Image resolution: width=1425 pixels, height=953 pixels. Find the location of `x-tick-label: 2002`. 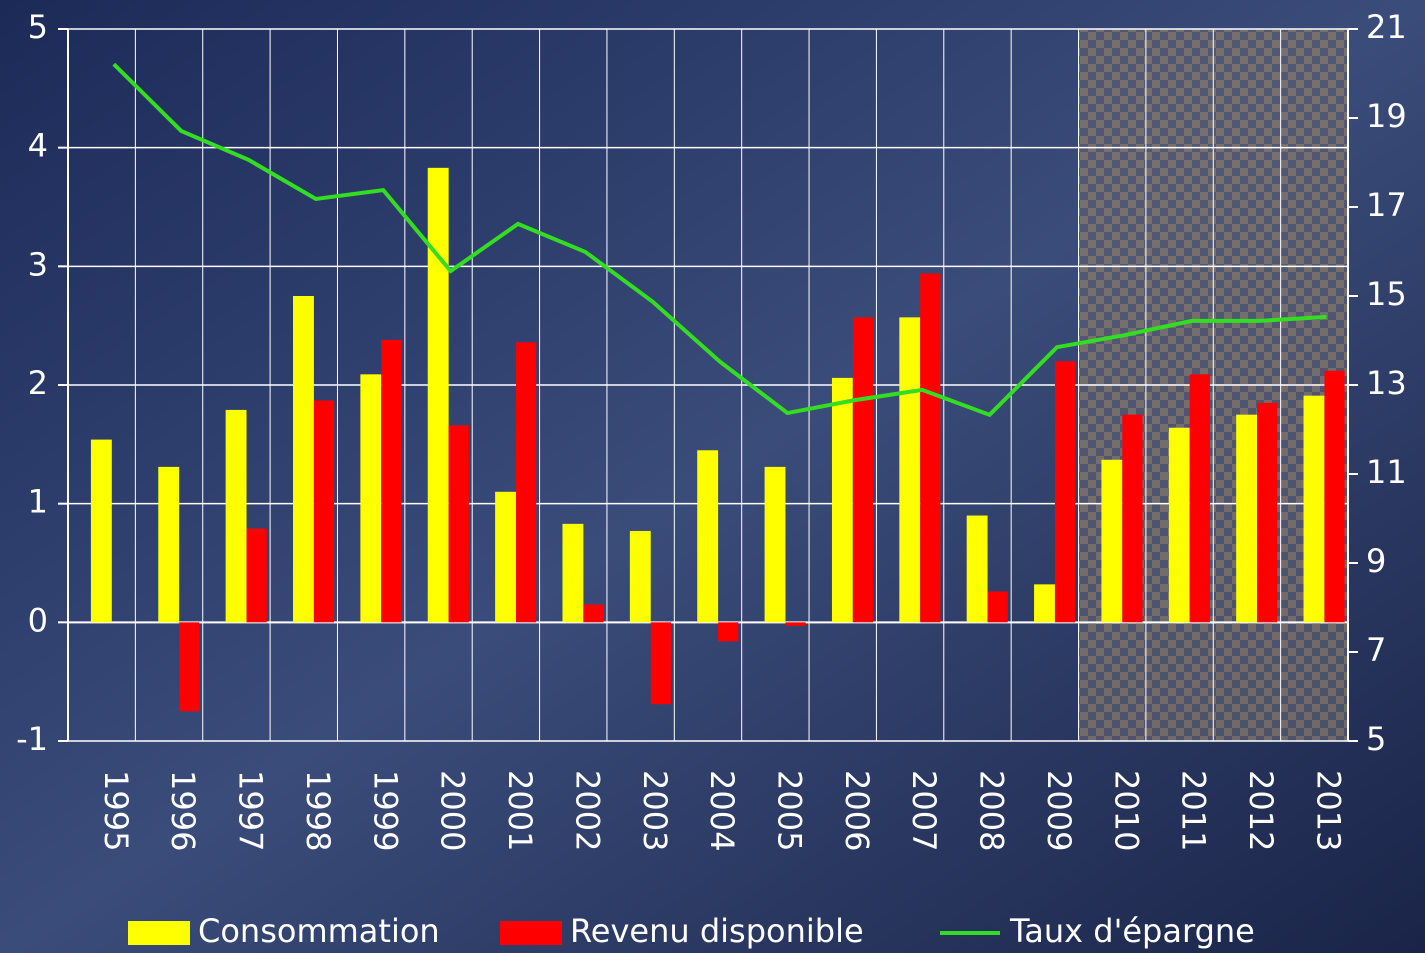

x-tick-label: 2002 is located at coordinates (587, 810).